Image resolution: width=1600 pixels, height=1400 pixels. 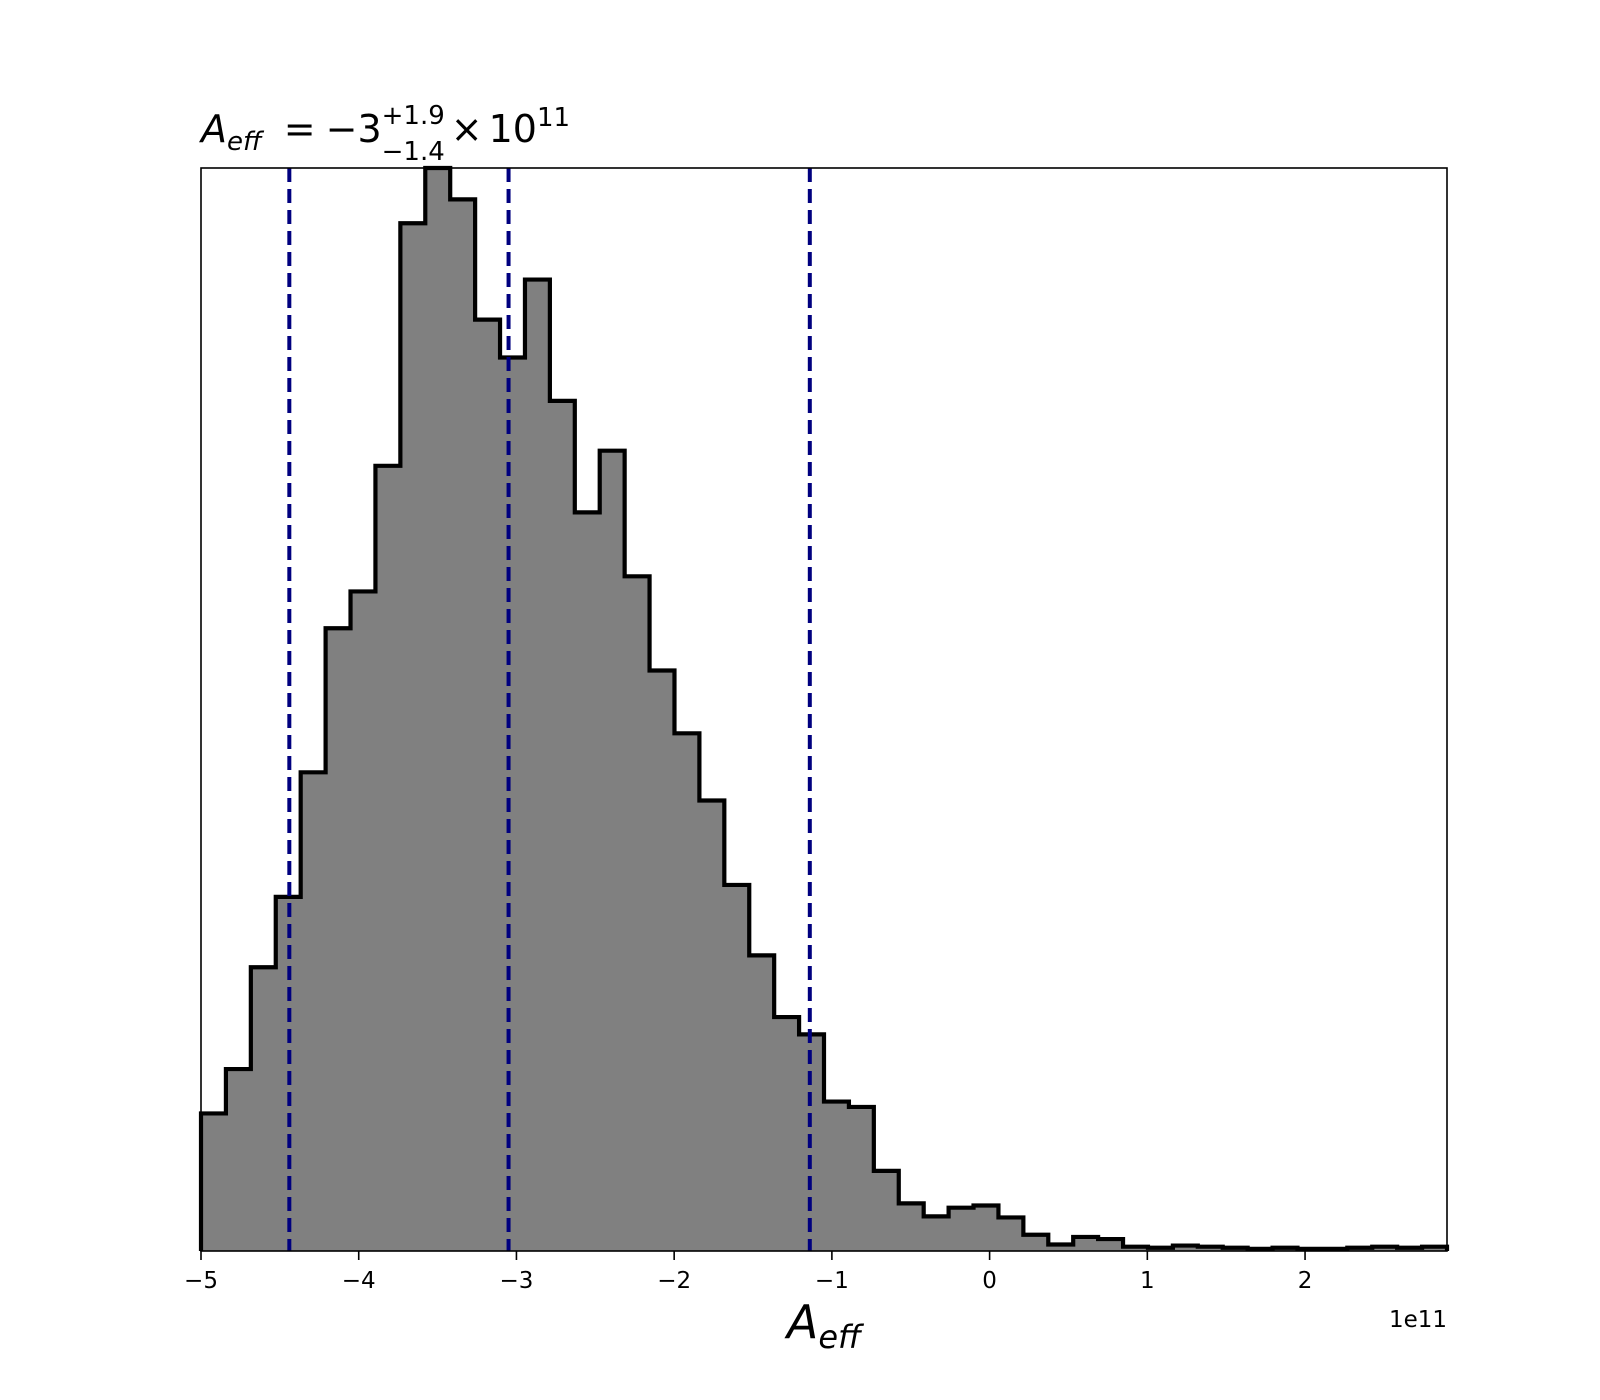 I want to click on x-tick-label: −5, so click(x=201, y=1281).